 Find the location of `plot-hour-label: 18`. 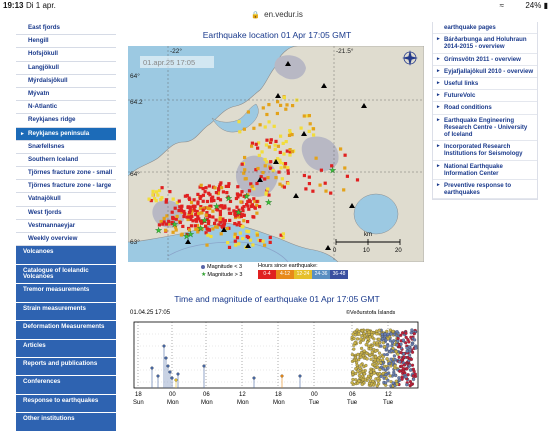

plot-hour-label: 18 is located at coordinates (278, 395).